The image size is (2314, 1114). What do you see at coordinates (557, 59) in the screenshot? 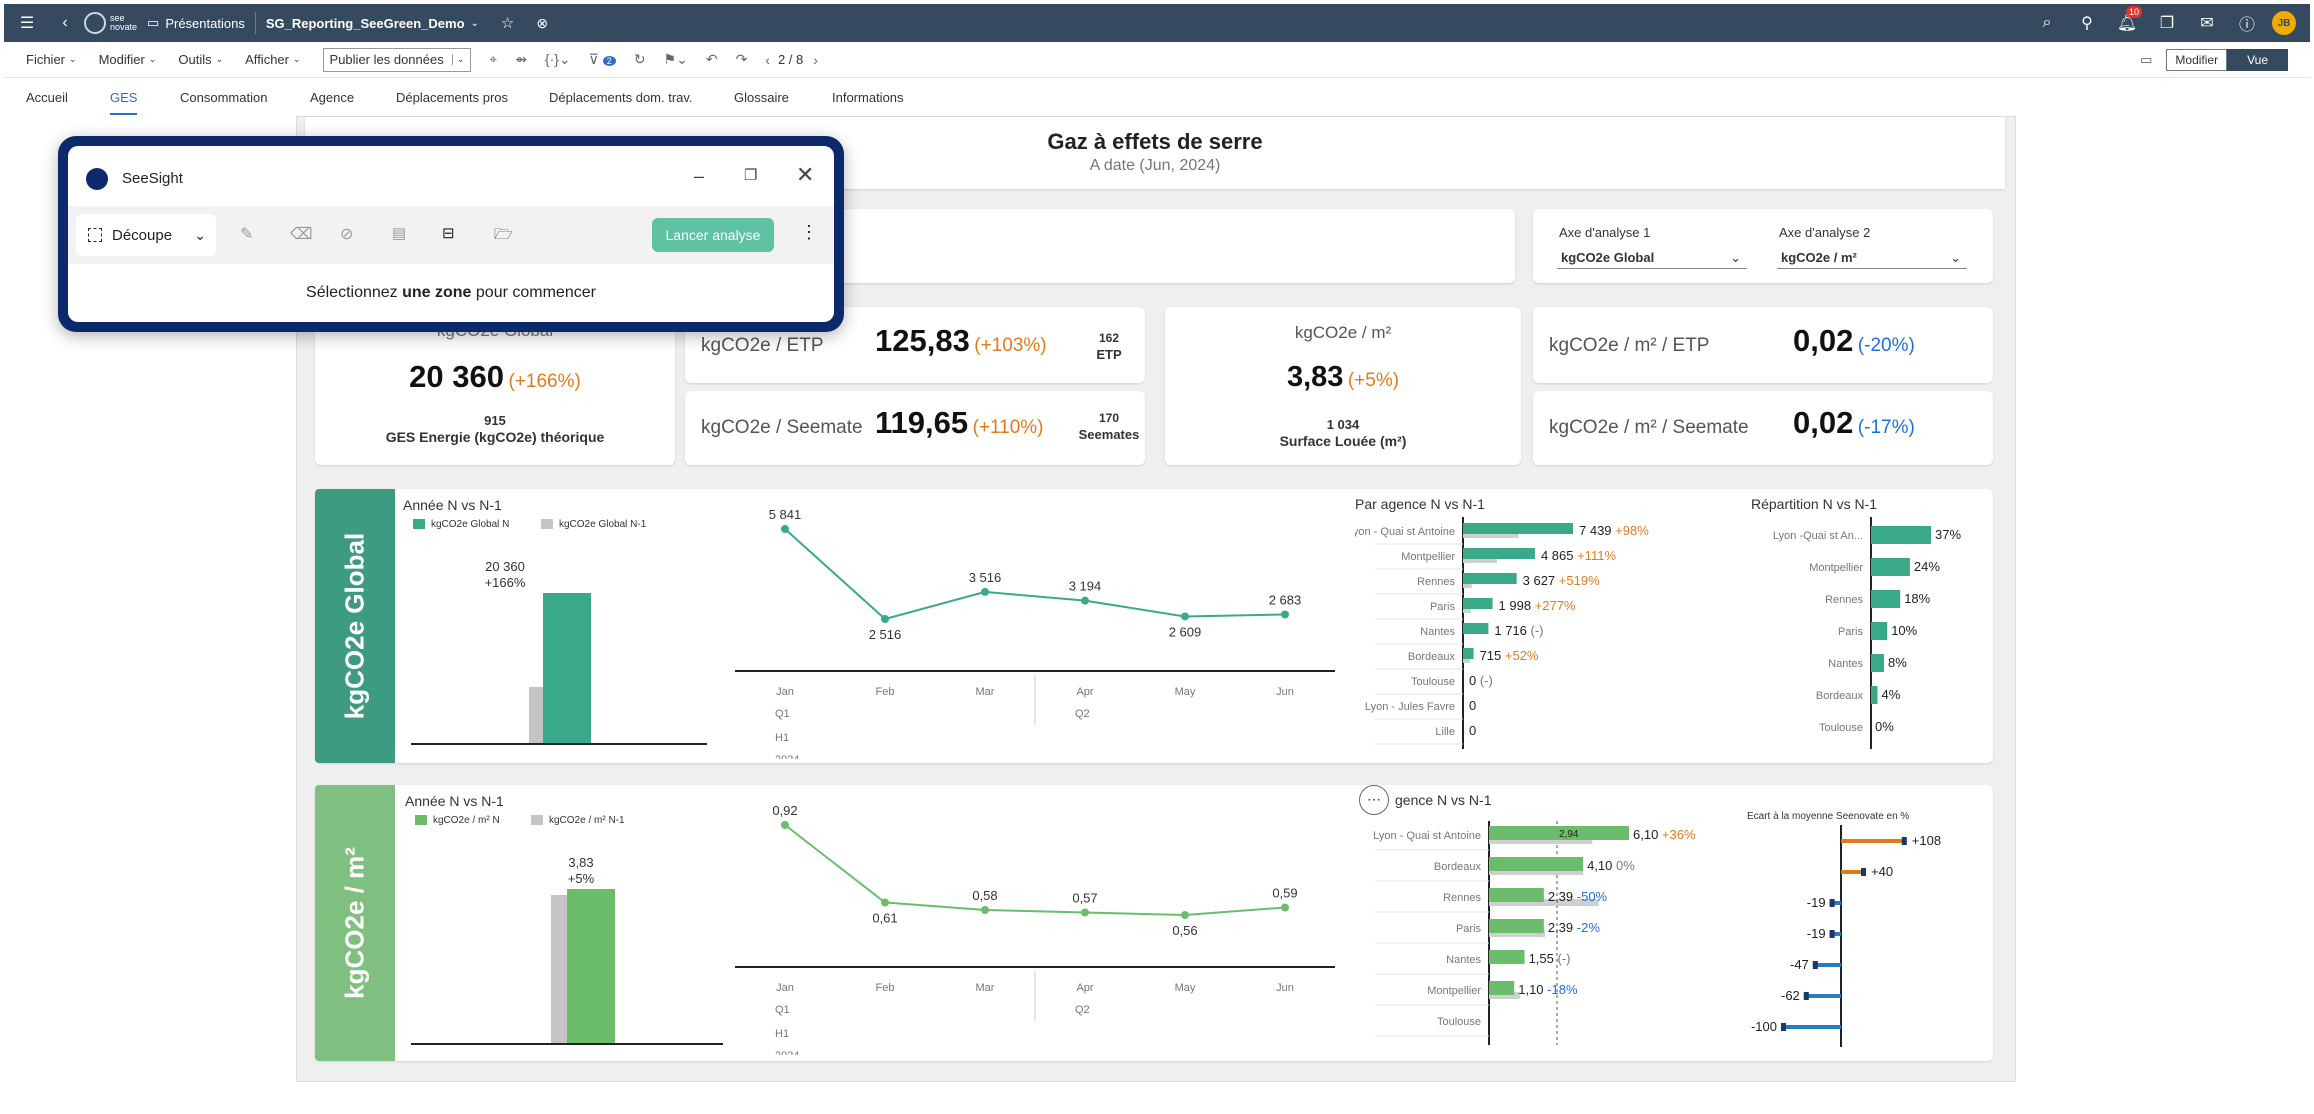
I see `formula-icon: {·}⌄` at bounding box center [557, 59].